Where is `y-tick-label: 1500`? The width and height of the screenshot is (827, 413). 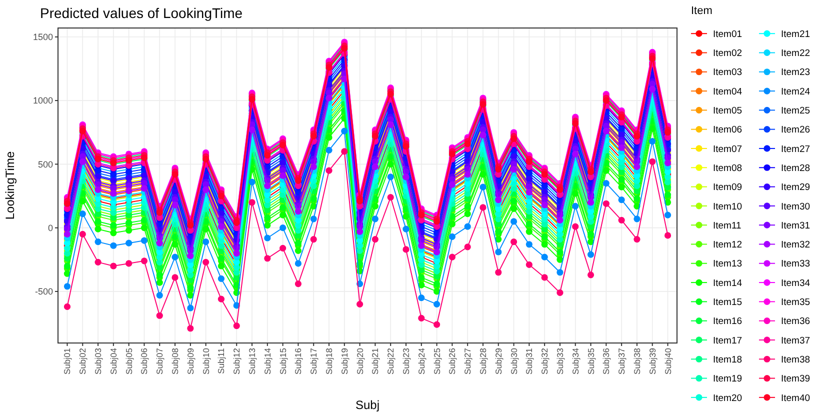 y-tick-label: 1500 is located at coordinates (42, 37).